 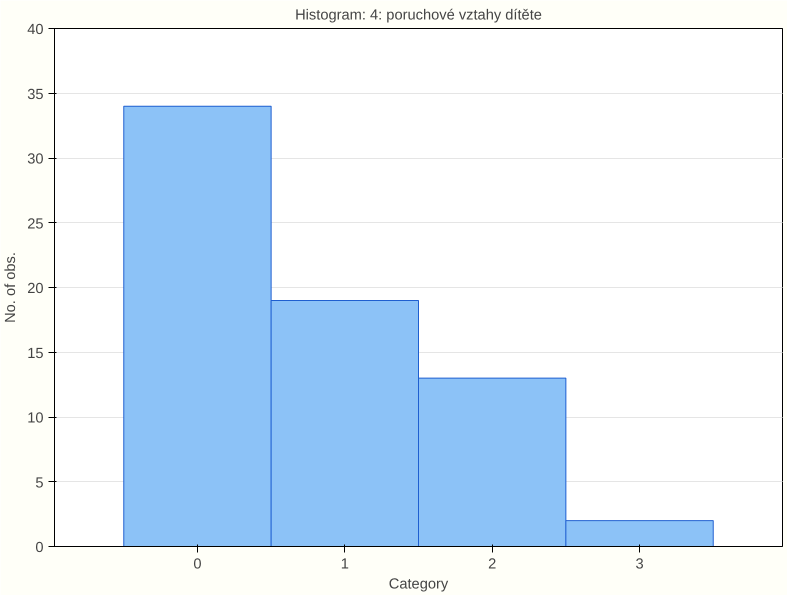 What do you see at coordinates (35, 354) in the screenshot?
I see `y-tick-label: 15` at bounding box center [35, 354].